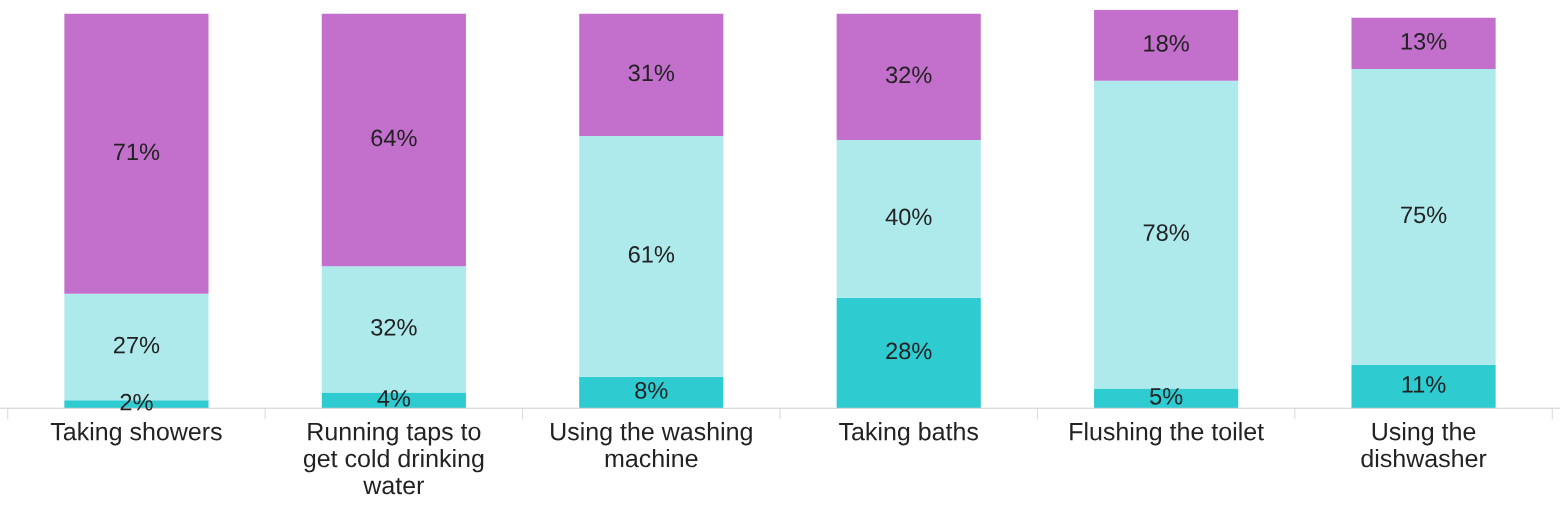 The image size is (1560, 518). I want to click on data-label: 13%, so click(1424, 41).